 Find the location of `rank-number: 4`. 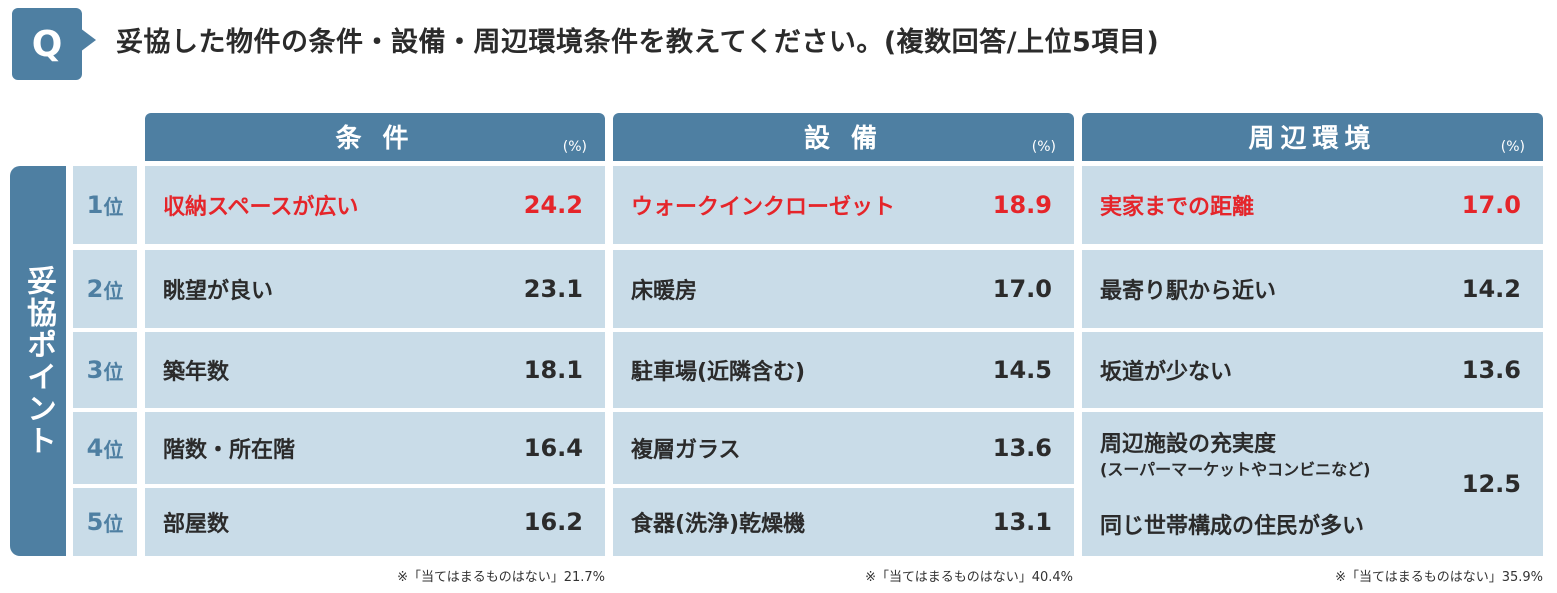

rank-number: 4 is located at coordinates (95, 448).